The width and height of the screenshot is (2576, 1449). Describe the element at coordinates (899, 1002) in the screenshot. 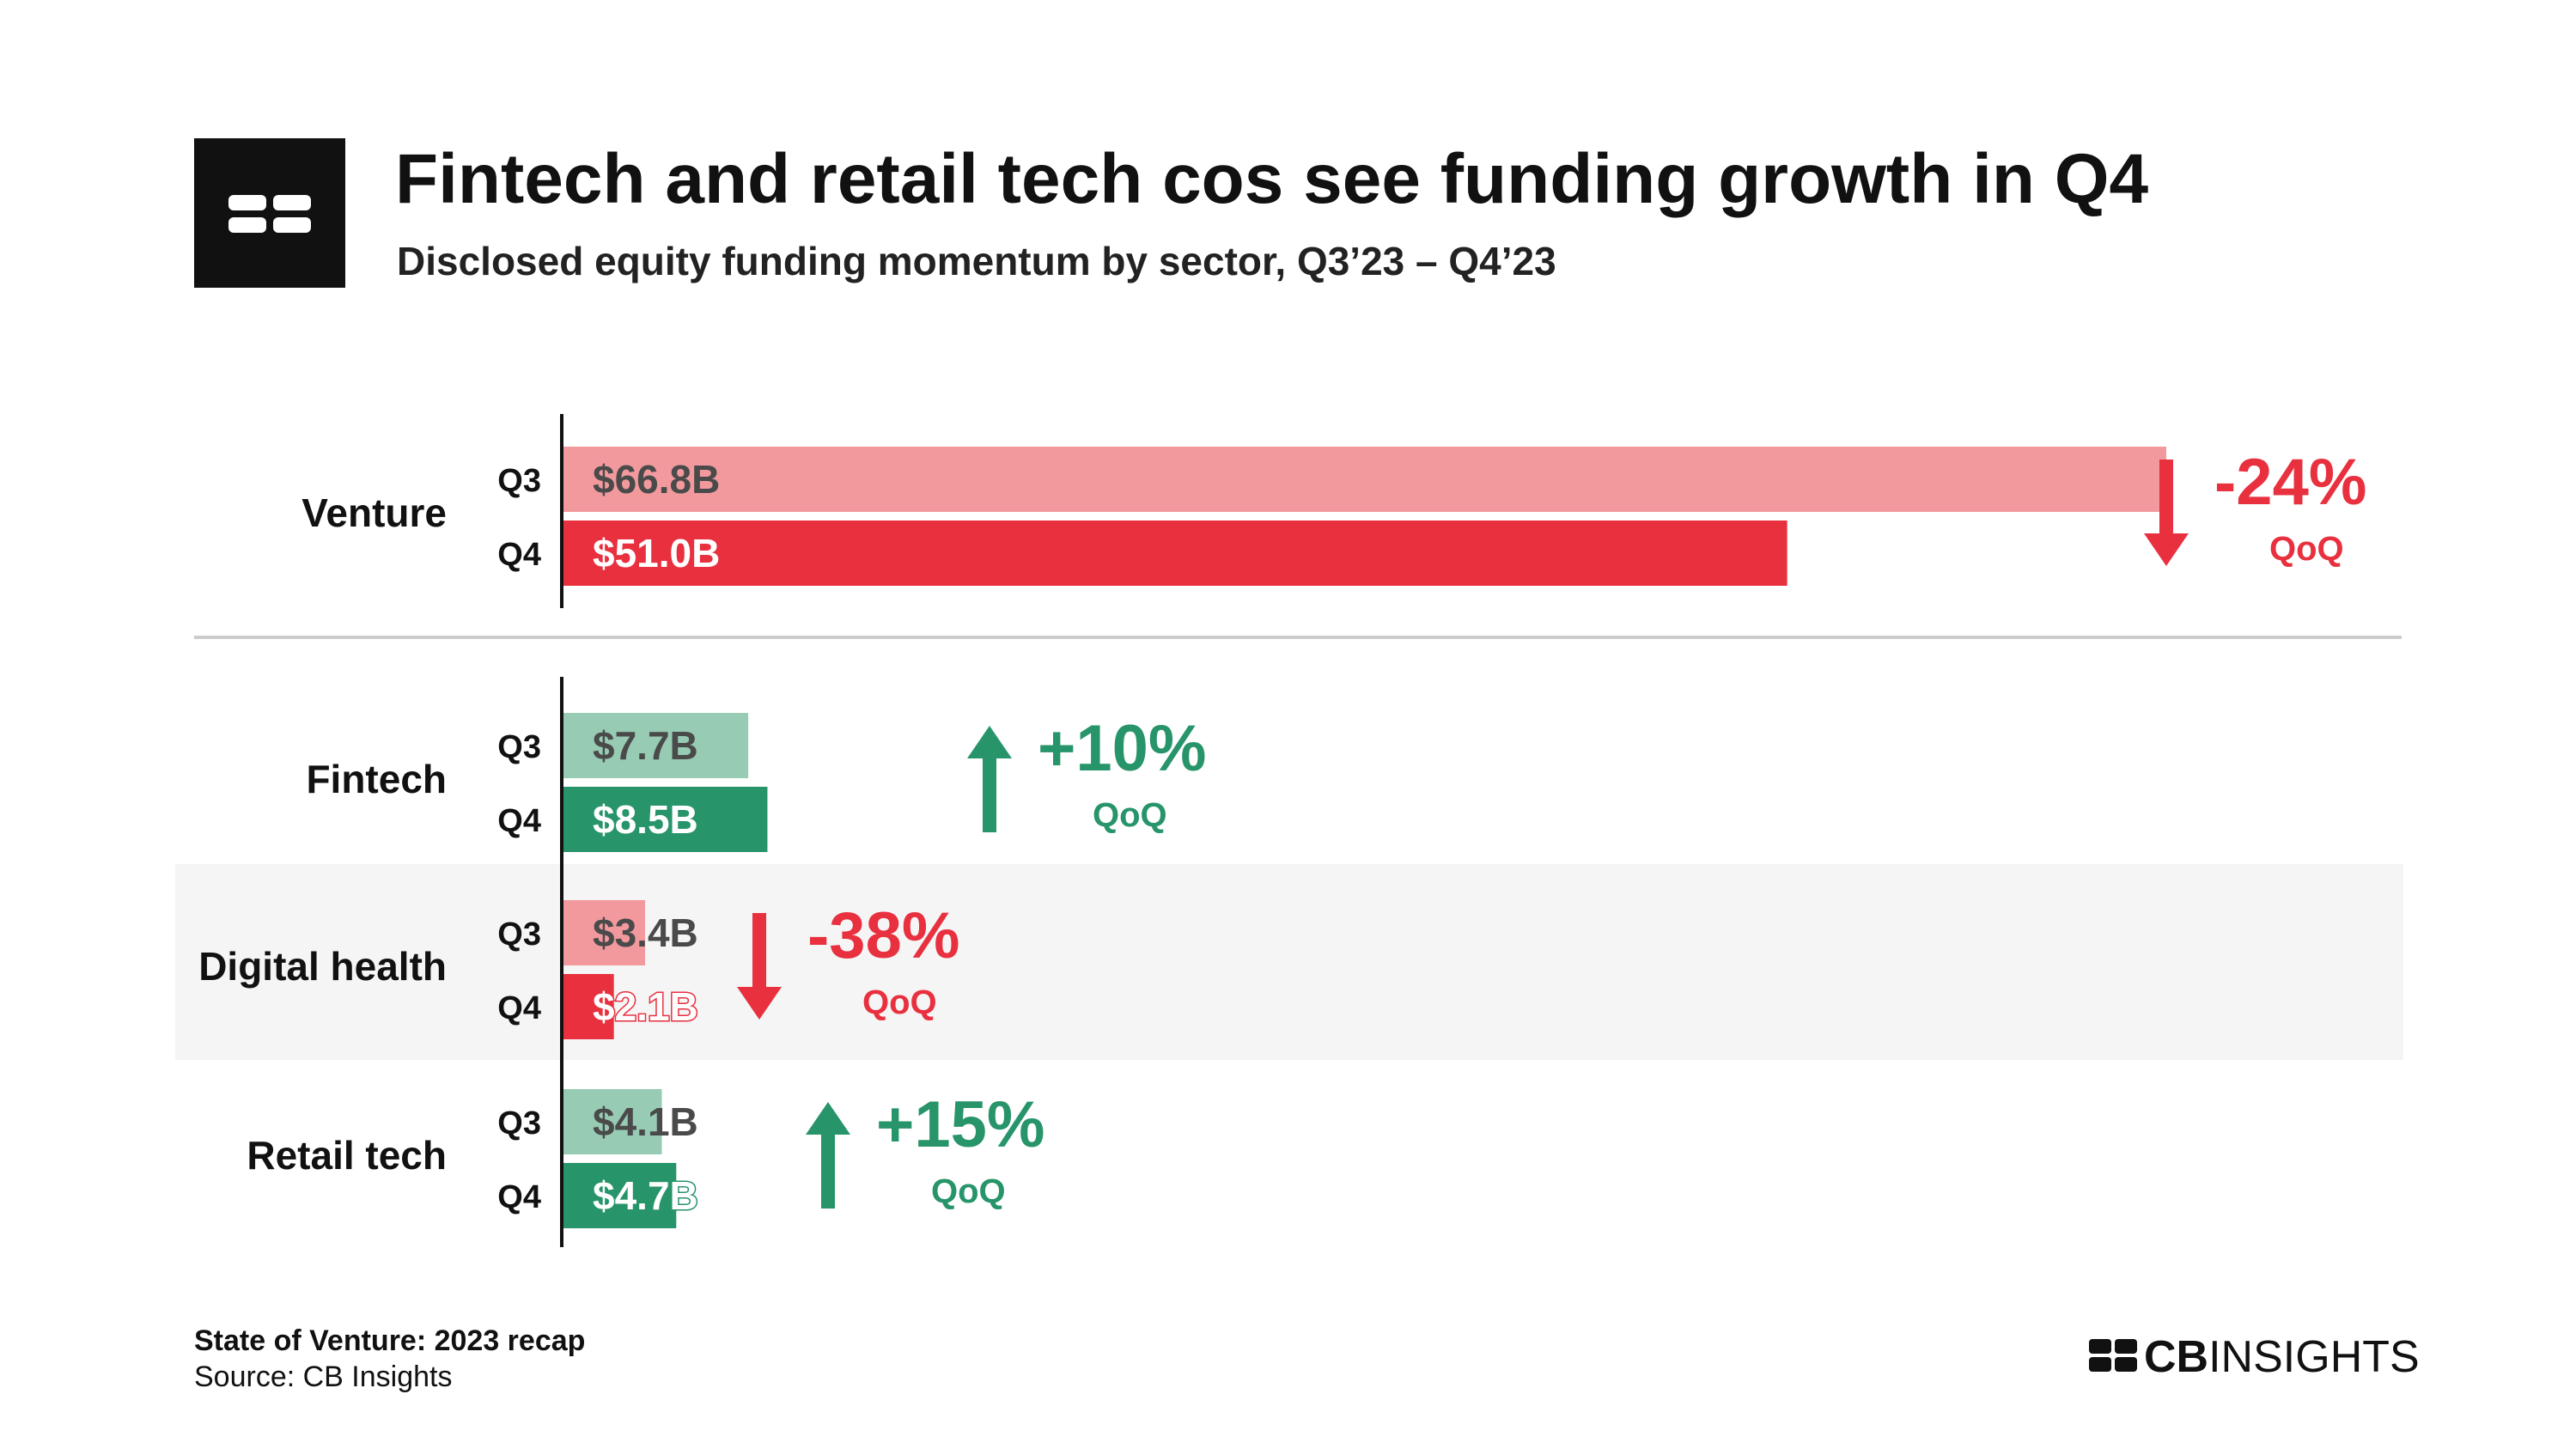

I see `change-unit-digital-health: QoQ` at that location.